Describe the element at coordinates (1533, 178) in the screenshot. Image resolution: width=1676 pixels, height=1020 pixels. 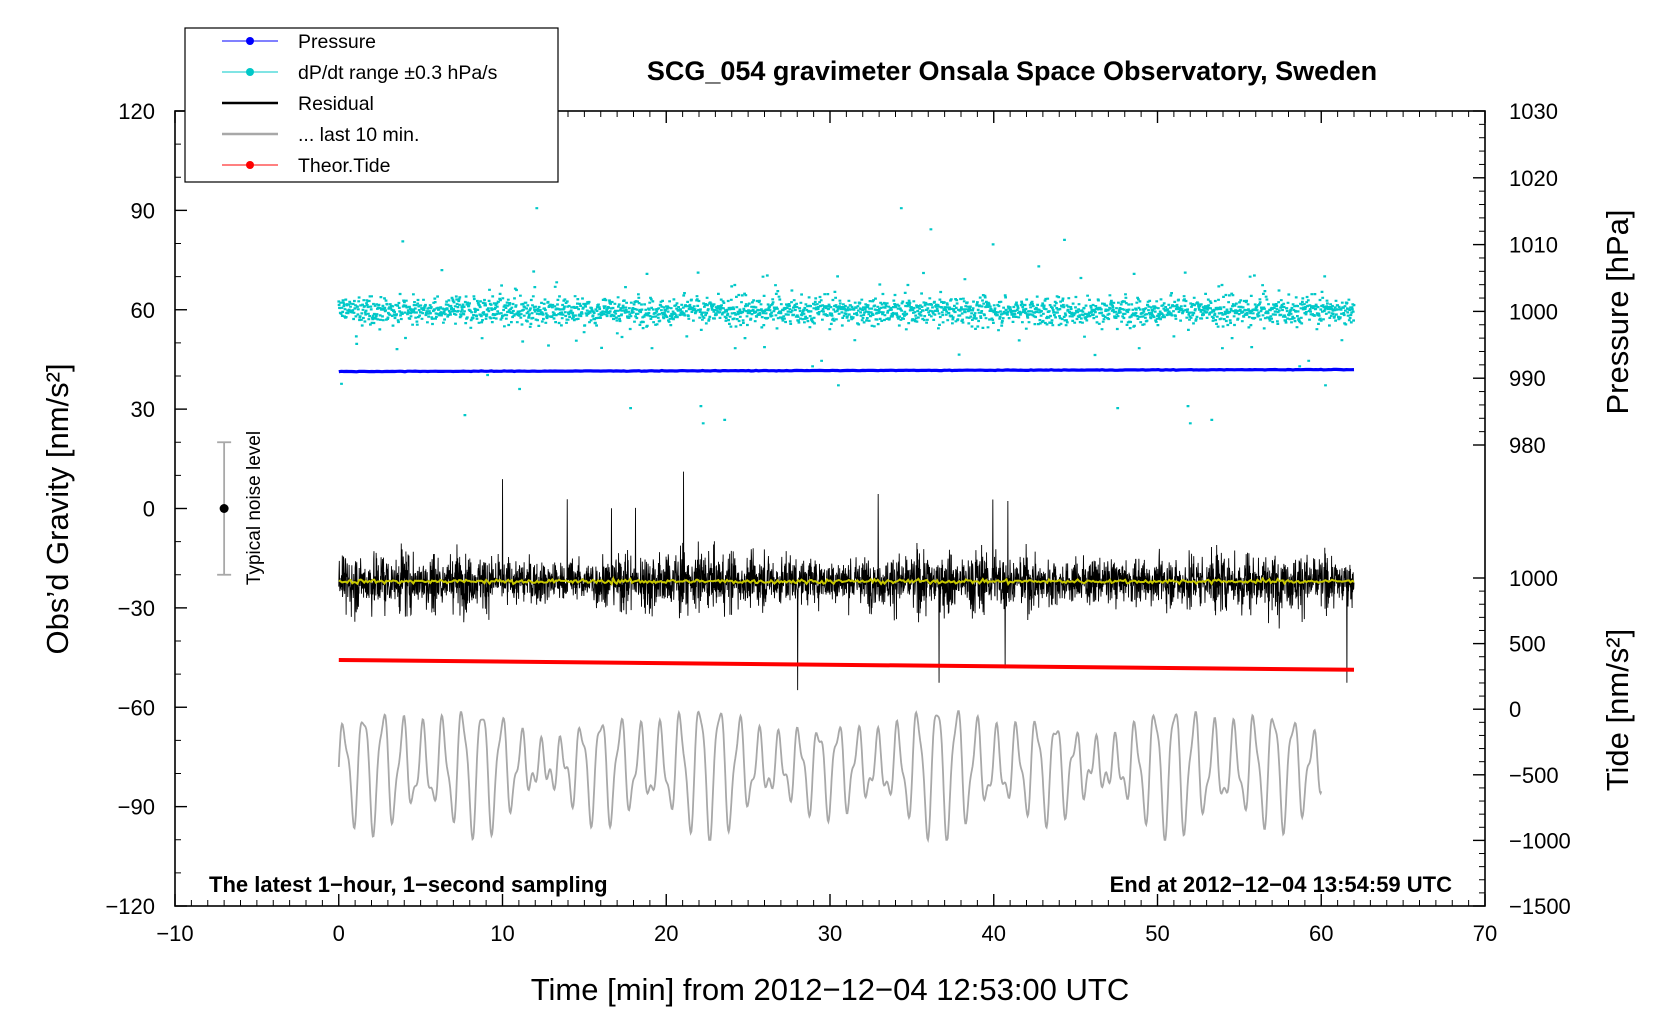
I see `pressure-tick-label: 1020` at that location.